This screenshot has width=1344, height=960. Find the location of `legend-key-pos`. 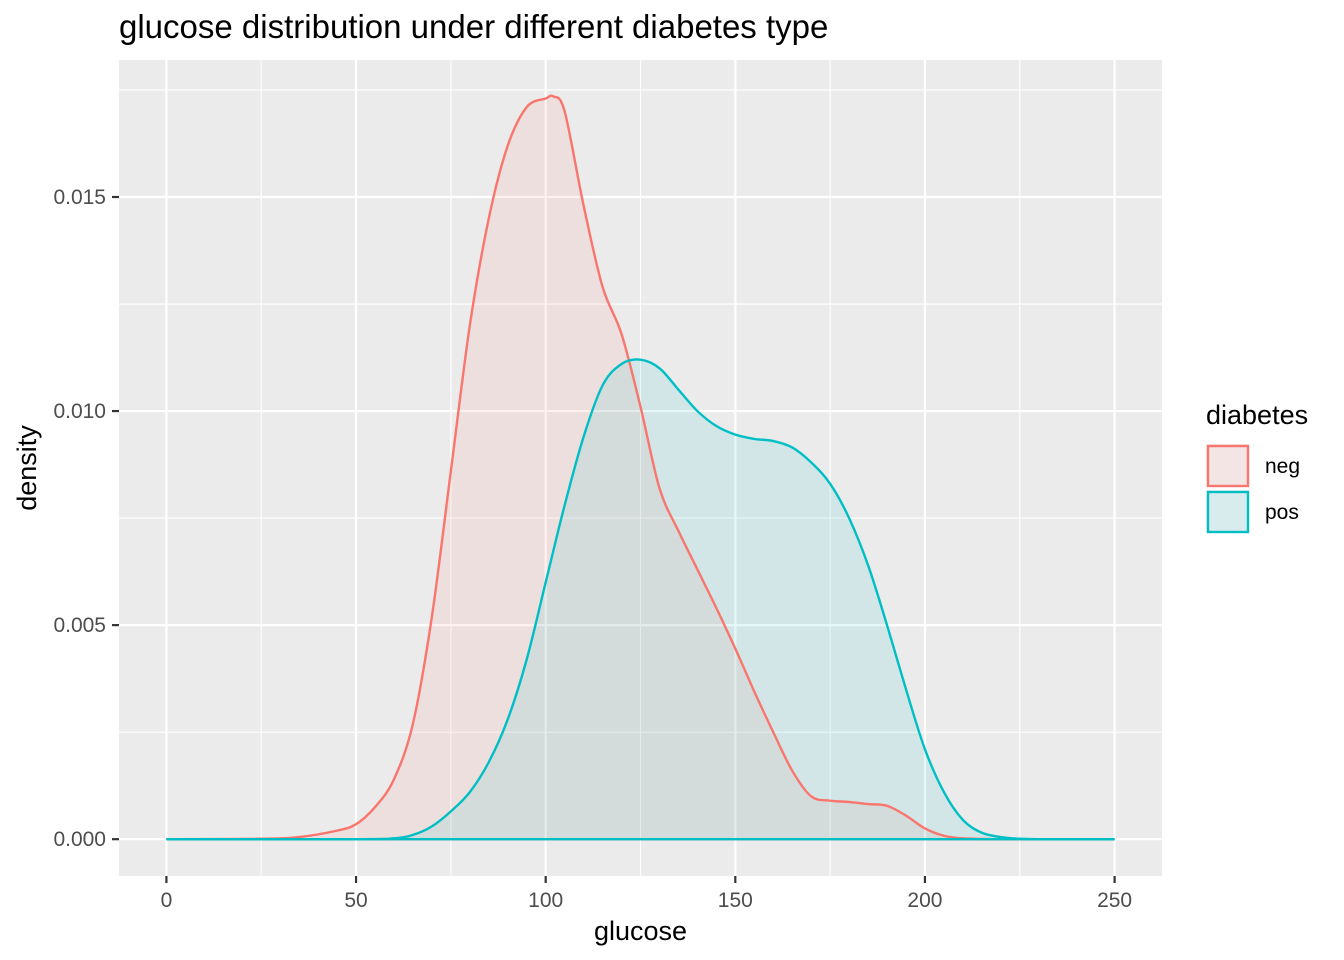

legend-key-pos is located at coordinates (1228, 512).